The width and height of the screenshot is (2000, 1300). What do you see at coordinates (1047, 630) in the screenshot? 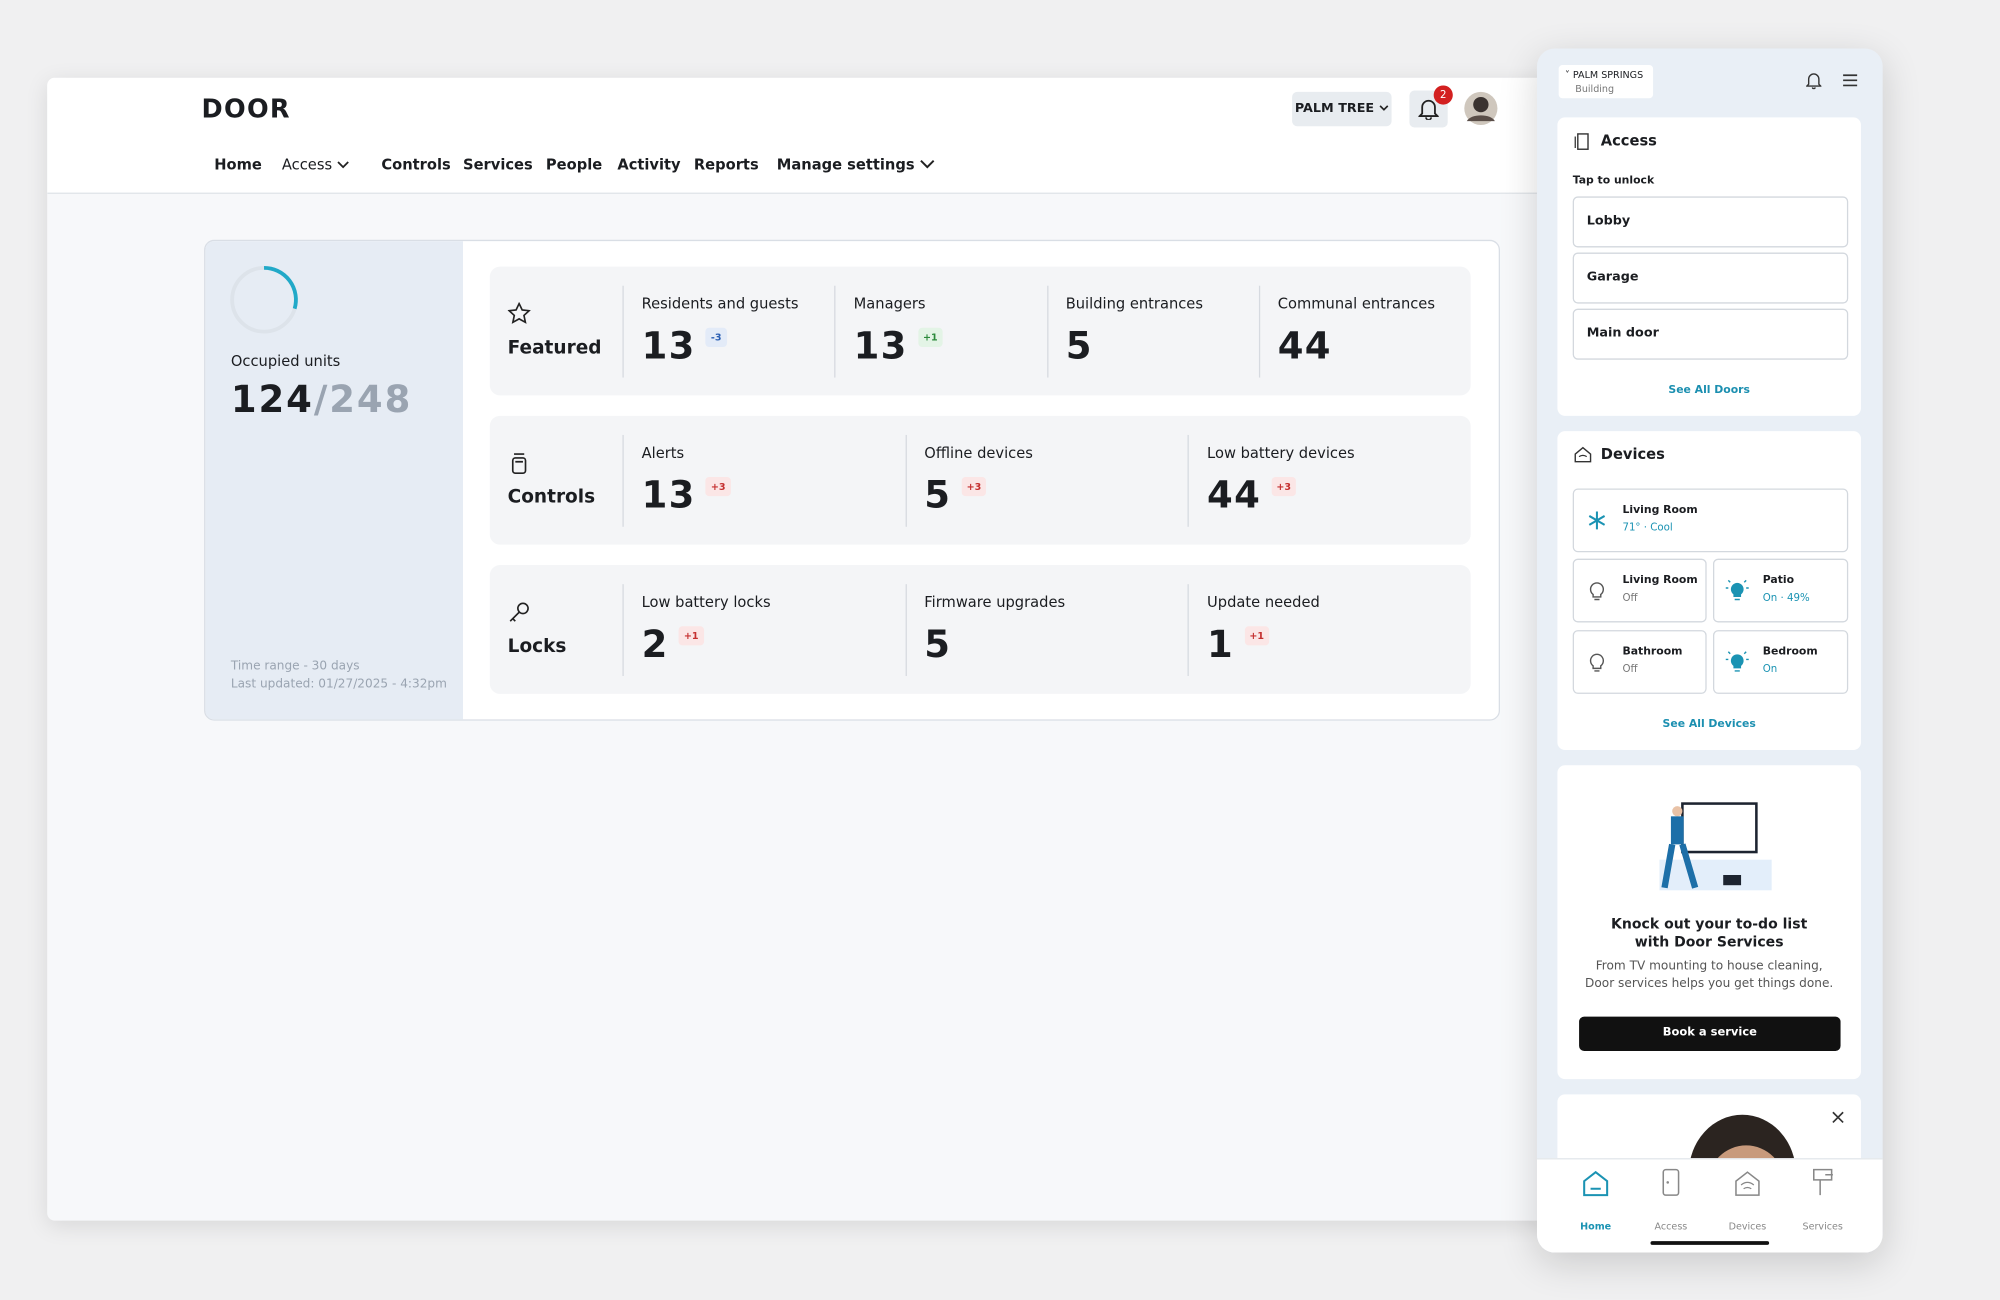
I see `metric: Firmware upgrades 5` at bounding box center [1047, 630].